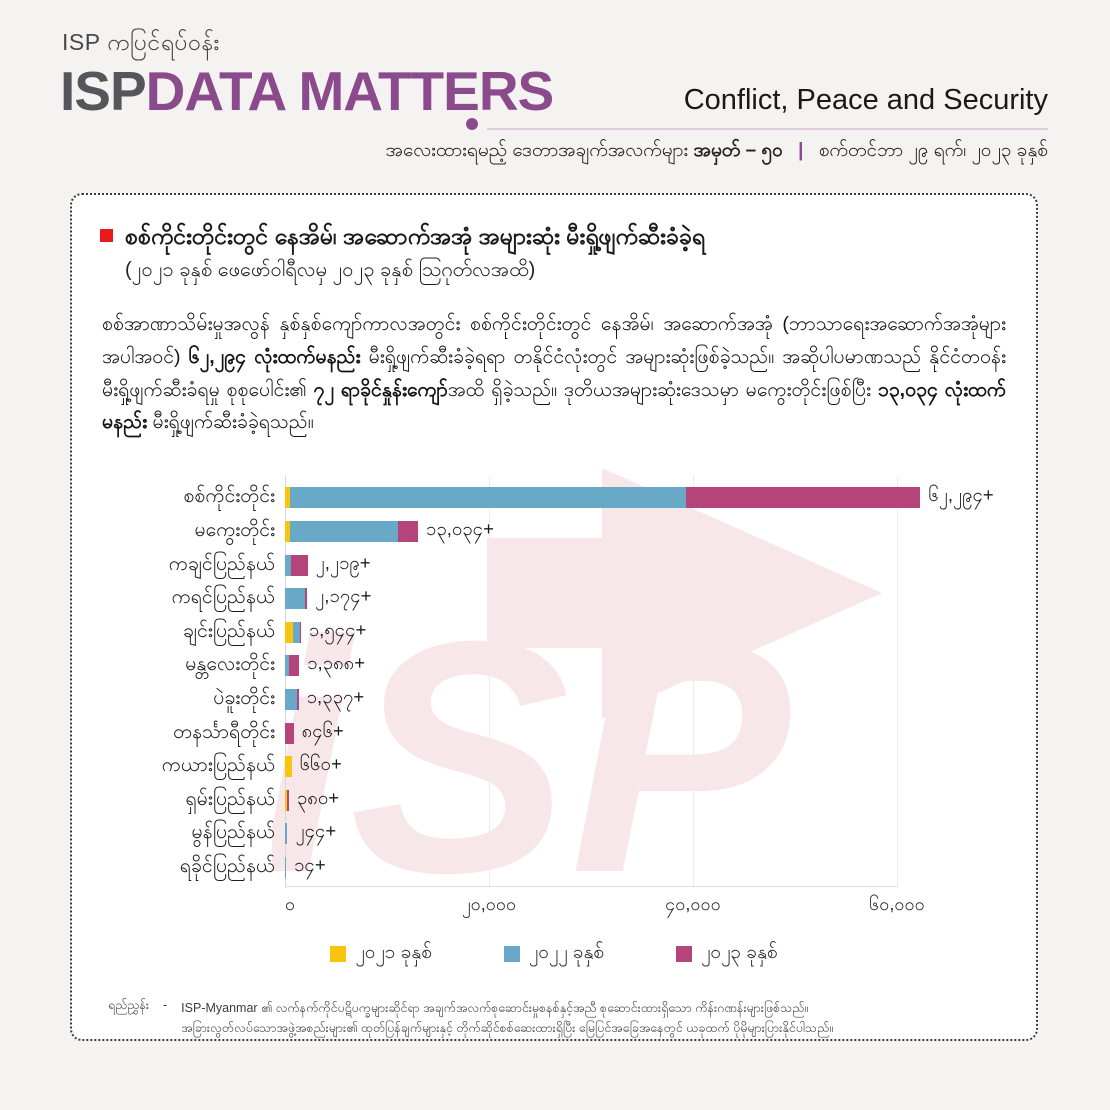 The image size is (1110, 1110). Describe the element at coordinates (227, 865) in the screenshot. I see `row-label: ရခိုင်ပြည်နယ်` at that location.